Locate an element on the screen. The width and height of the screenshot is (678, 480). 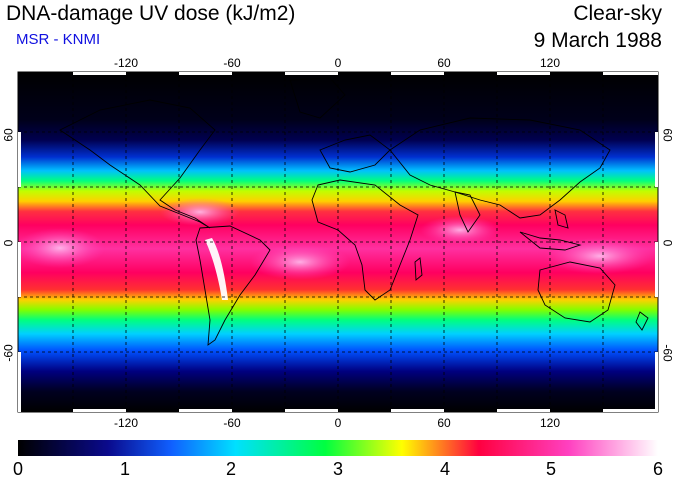
date-label: 9 March 1988 is located at coordinates (597, 40).